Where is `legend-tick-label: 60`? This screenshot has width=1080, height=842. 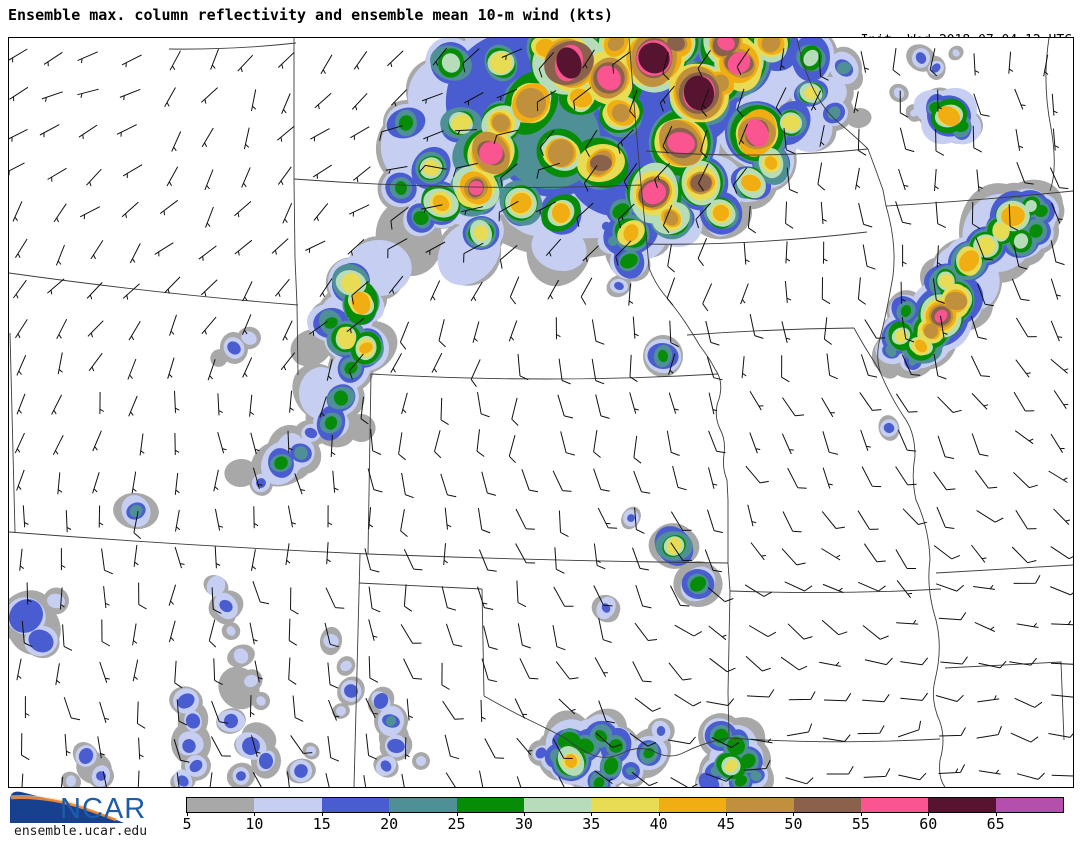 legend-tick-label: 60 is located at coordinates (928, 824).